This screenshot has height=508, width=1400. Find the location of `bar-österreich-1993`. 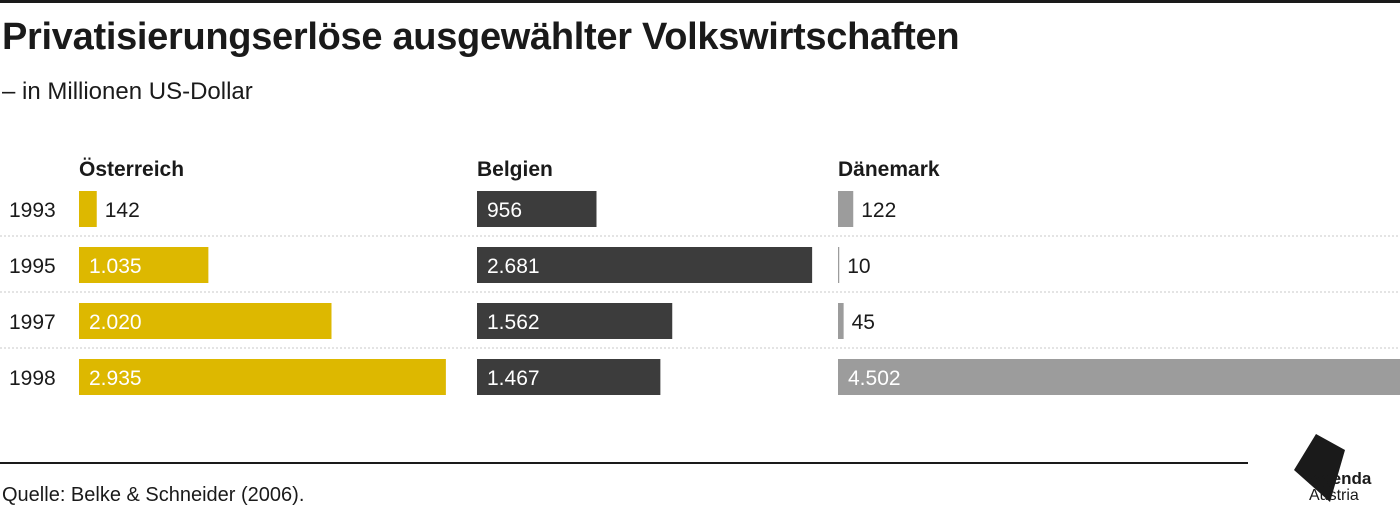

bar-österreich-1993 is located at coordinates (88, 209).